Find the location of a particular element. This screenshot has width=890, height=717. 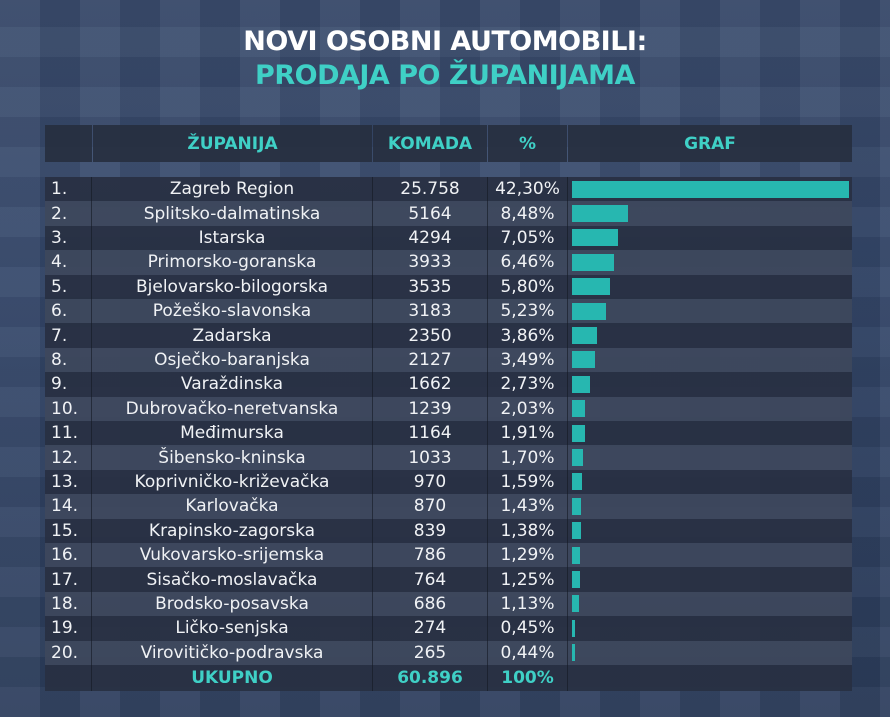

county-name: Vukovarsko-srijemska is located at coordinates (232, 555).